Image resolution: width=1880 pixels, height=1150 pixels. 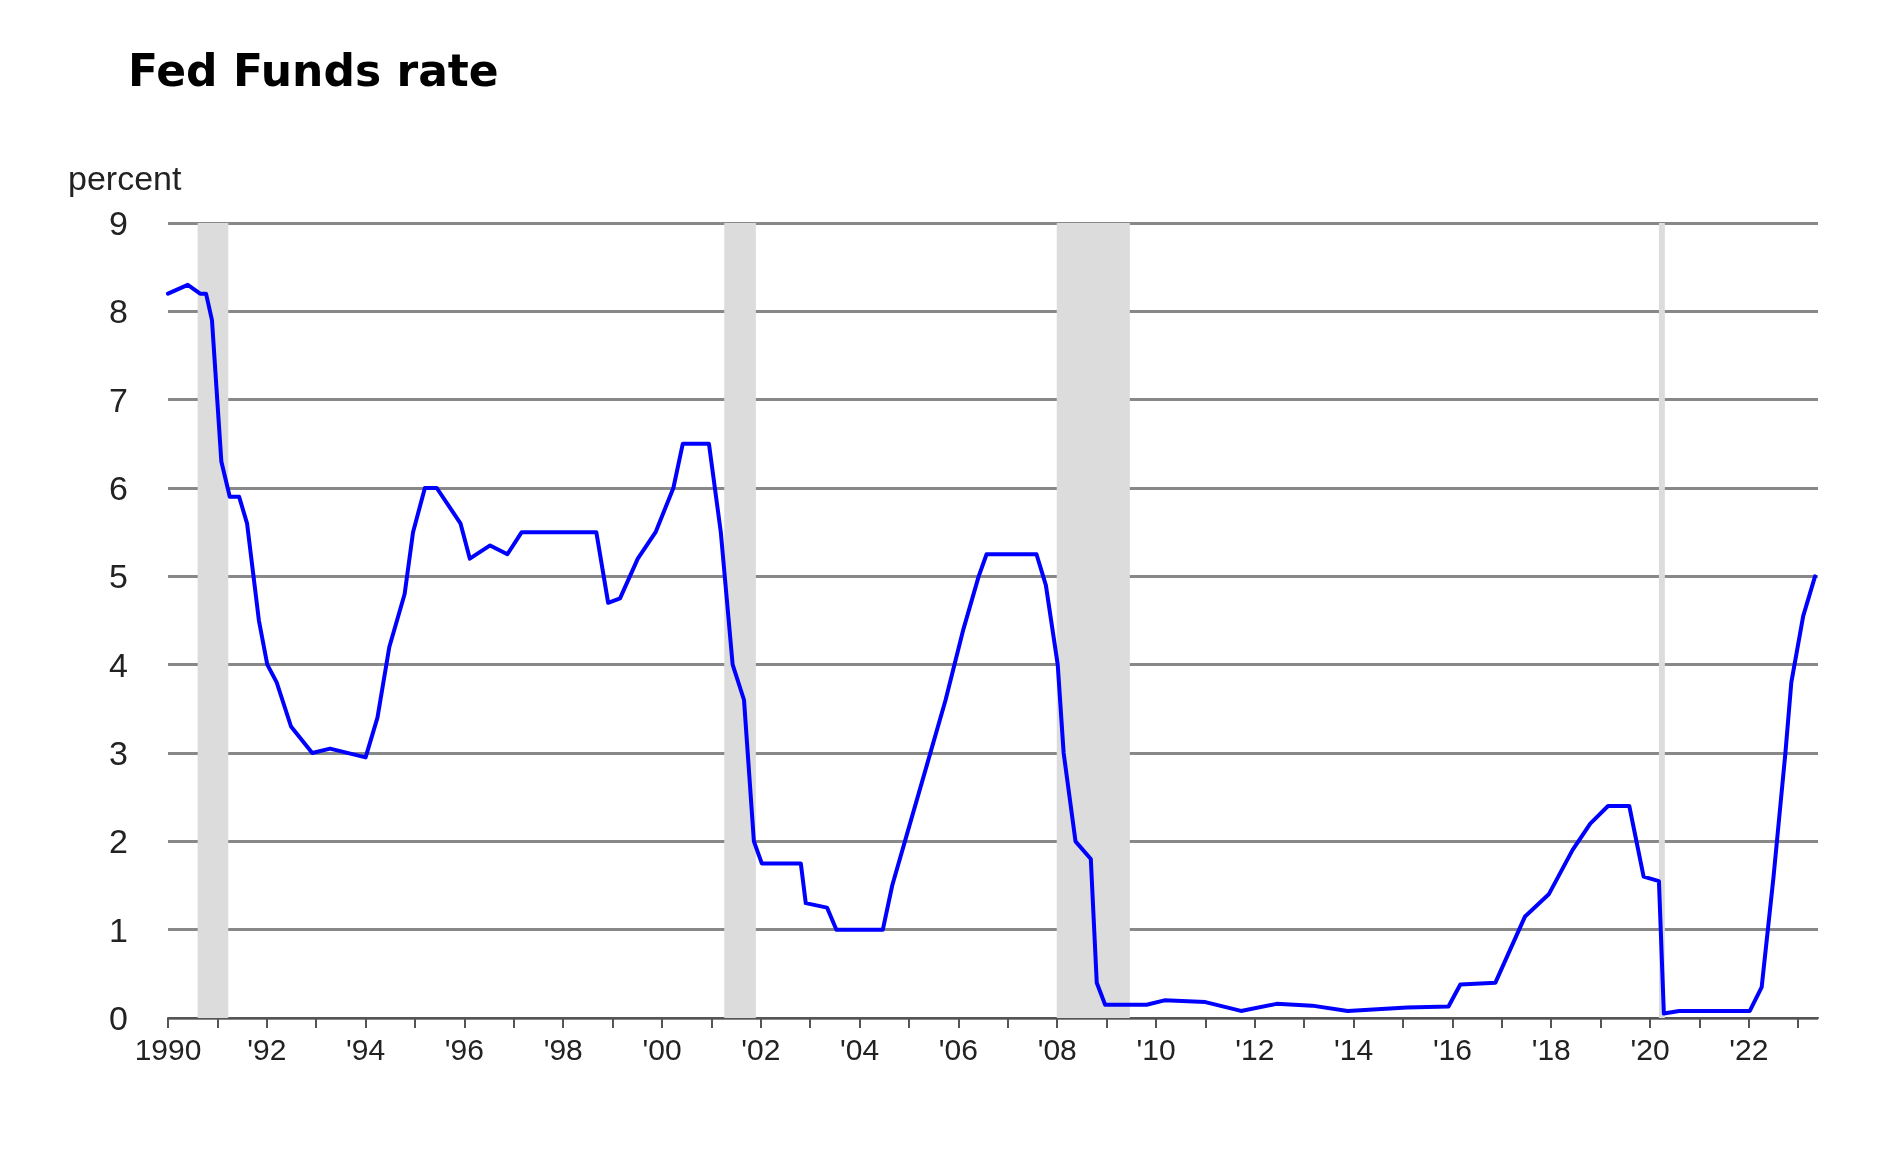 I want to click on y-tick-label: 5, so click(x=118, y=576).